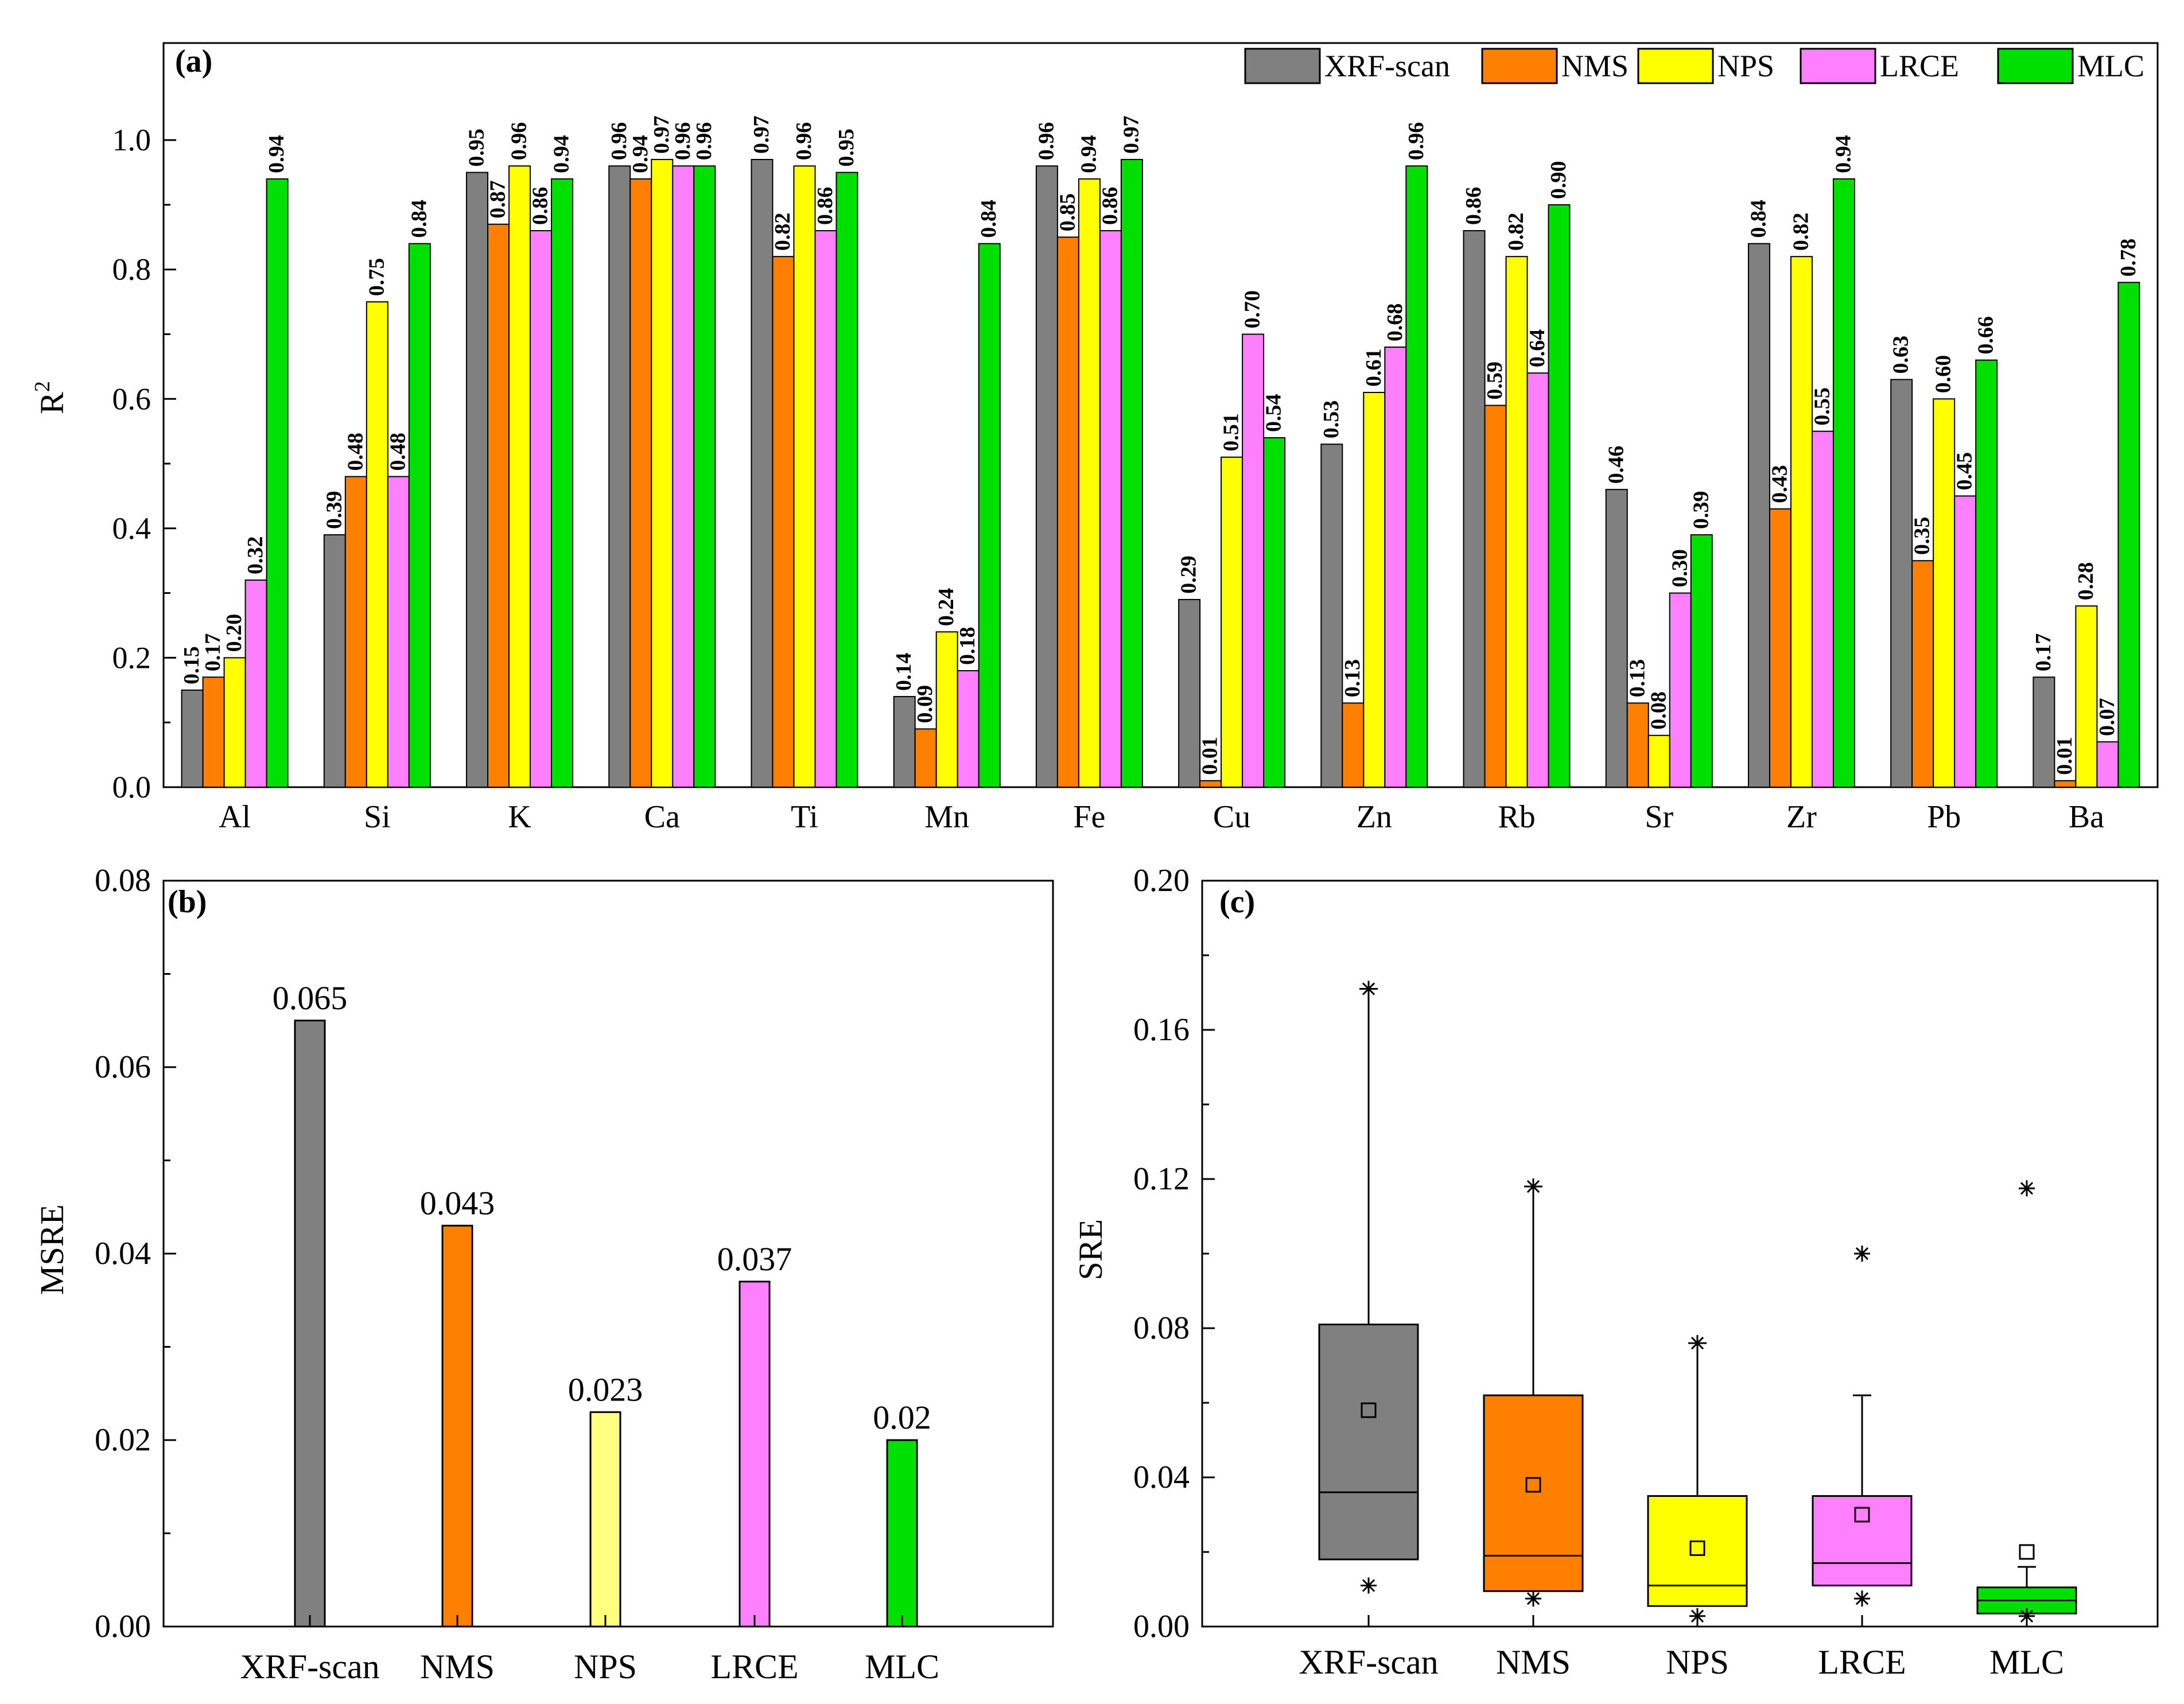 The image size is (2184, 1704). Describe the element at coordinates (398, 632) in the screenshot. I see `bar-LRCE-Si` at that location.